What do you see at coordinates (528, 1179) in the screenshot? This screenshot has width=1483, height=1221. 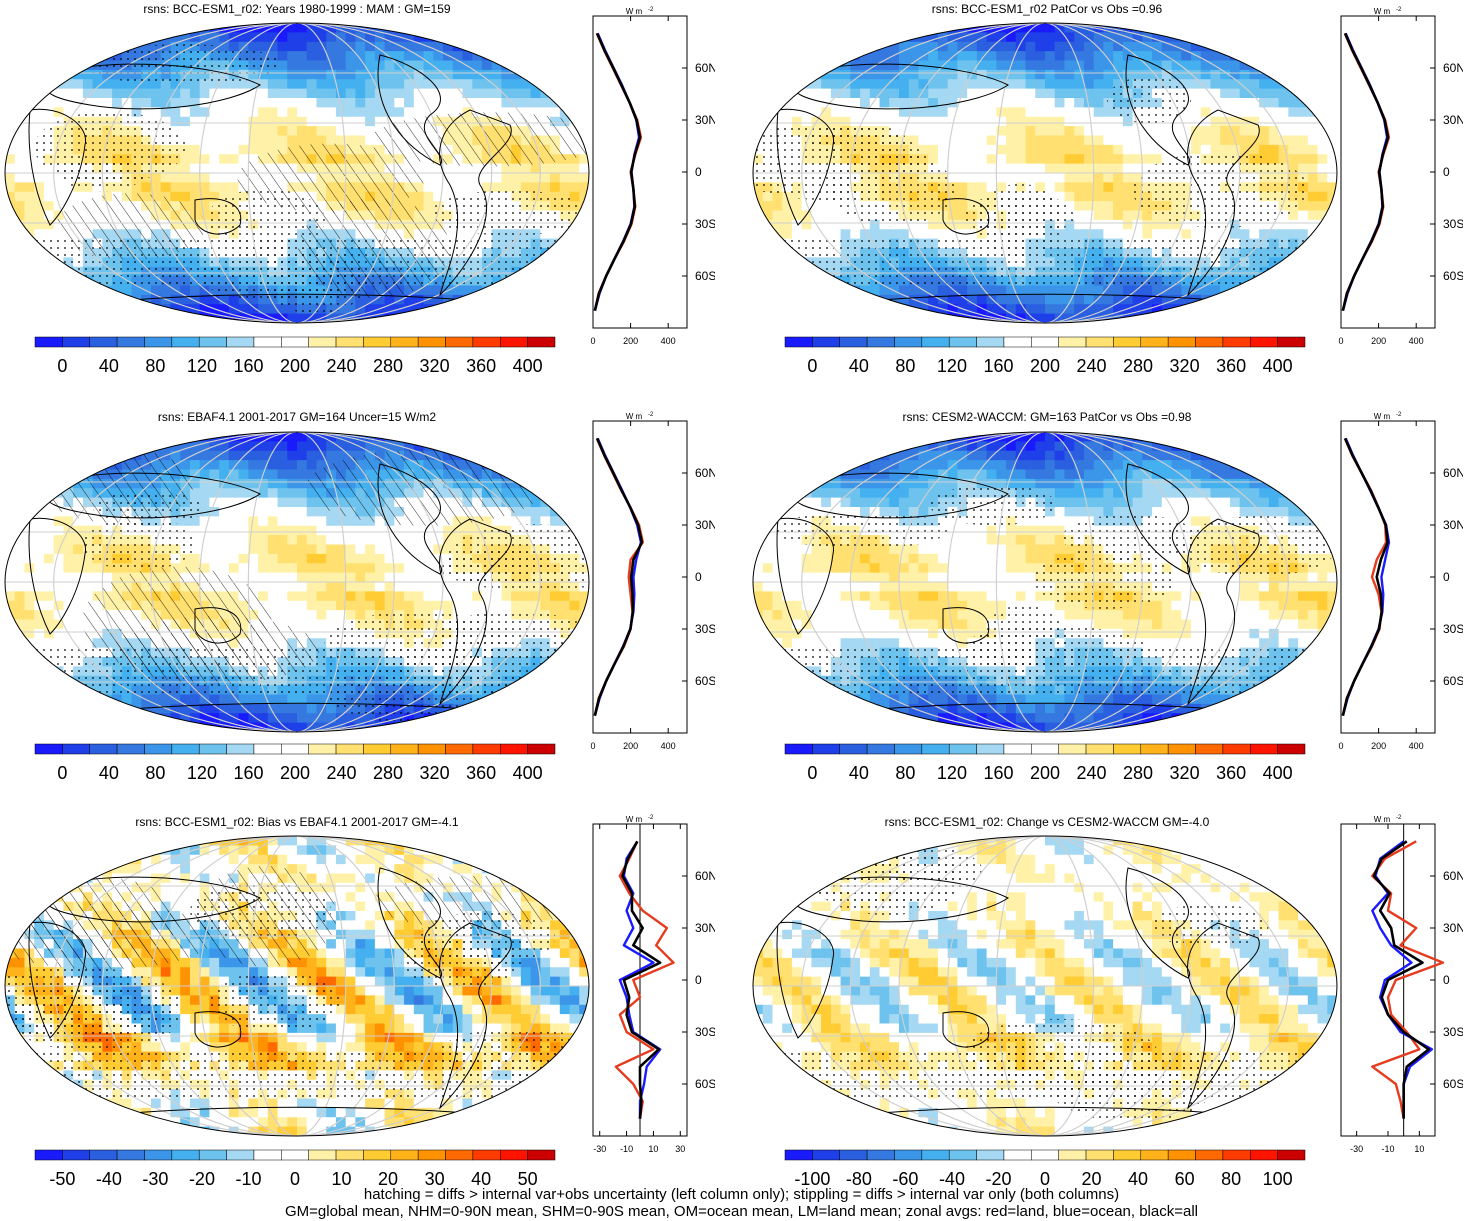 I see `colorbar-label: 50` at bounding box center [528, 1179].